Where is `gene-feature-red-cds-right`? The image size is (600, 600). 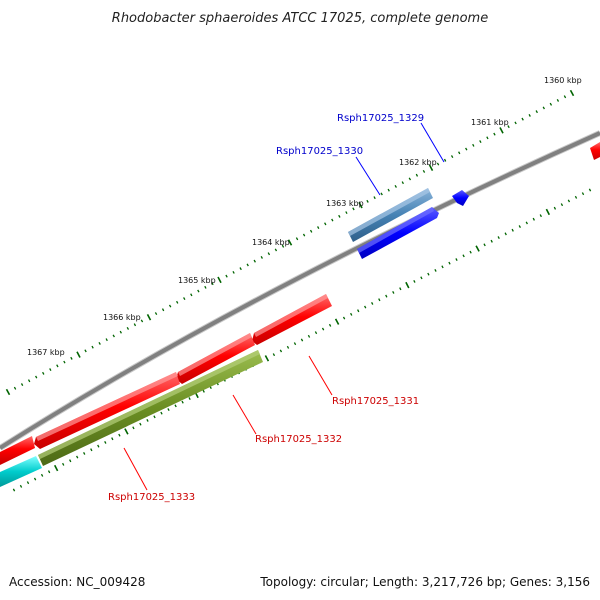 gene-feature-red-cds-right is located at coordinates (595, 151).